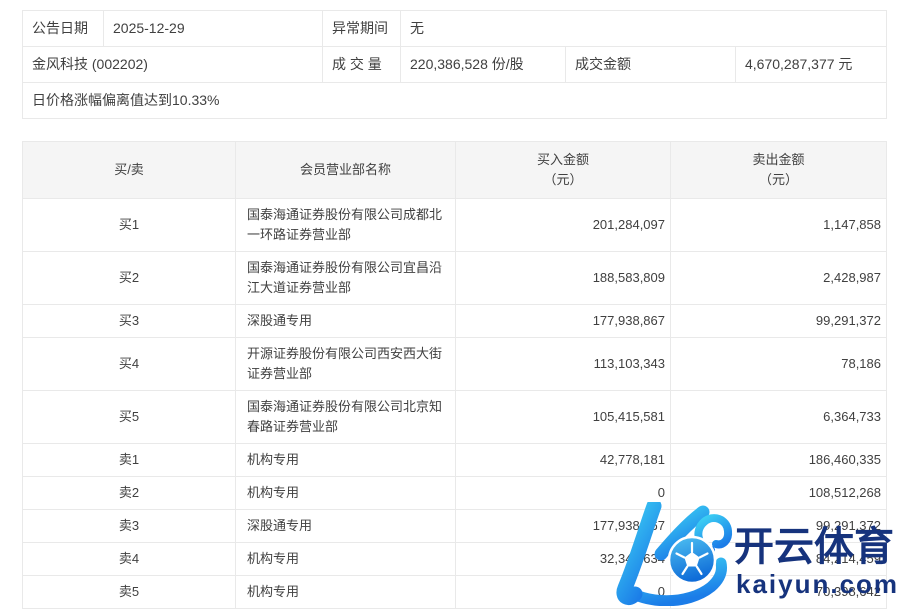 This screenshot has width=906, height=615. What do you see at coordinates (129, 559) in the screenshot?
I see `side-cell: 卖4` at bounding box center [129, 559].